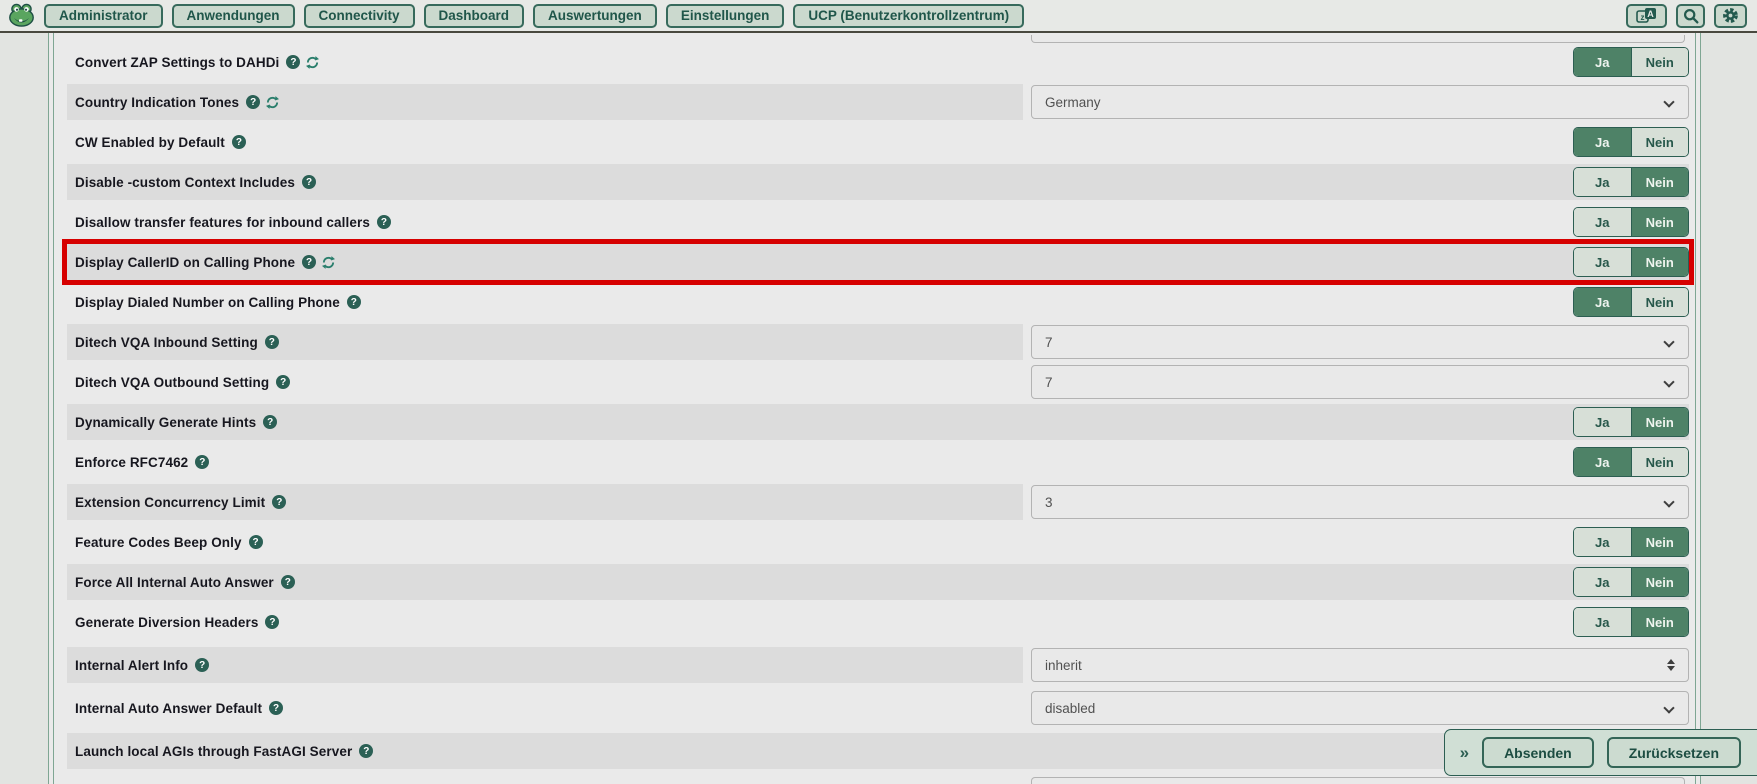  I want to click on search-button, so click(1690, 15).